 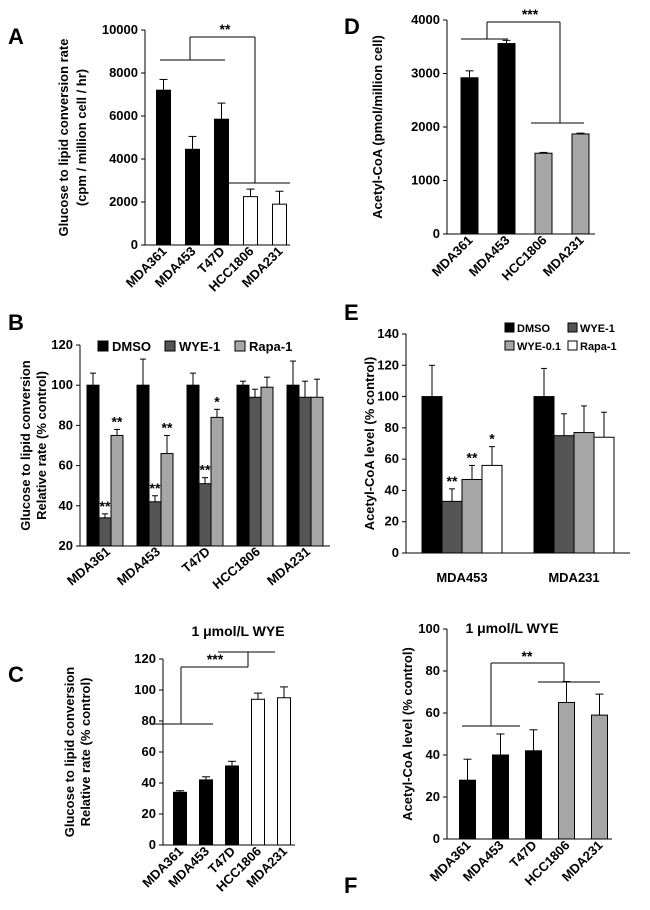 What do you see at coordinates (123, 115) in the screenshot?
I see `A-y-tick-label: 6000` at bounding box center [123, 115].